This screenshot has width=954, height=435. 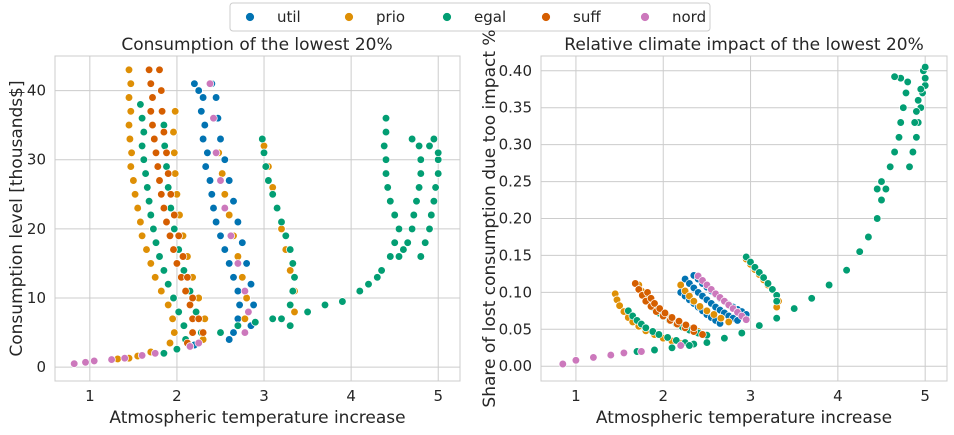 I want to click on x-tick-label: 4, so click(x=838, y=396).